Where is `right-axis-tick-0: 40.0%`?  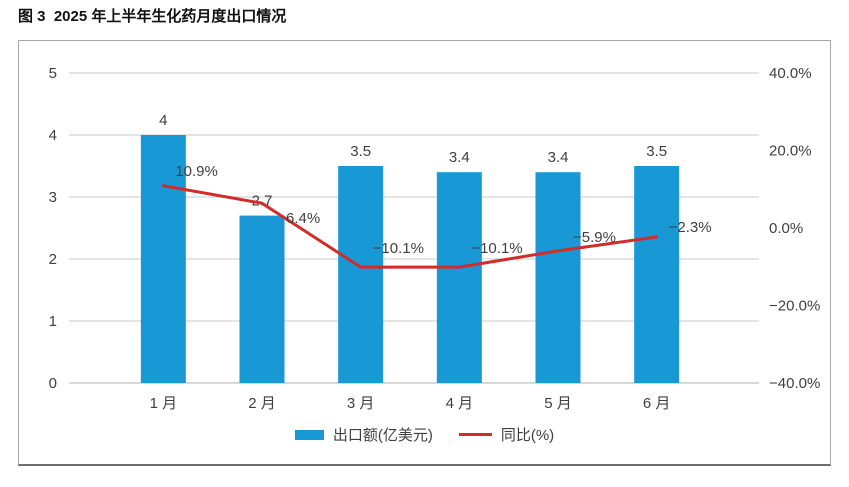
right-axis-tick-0: 40.0% is located at coordinates (790, 73).